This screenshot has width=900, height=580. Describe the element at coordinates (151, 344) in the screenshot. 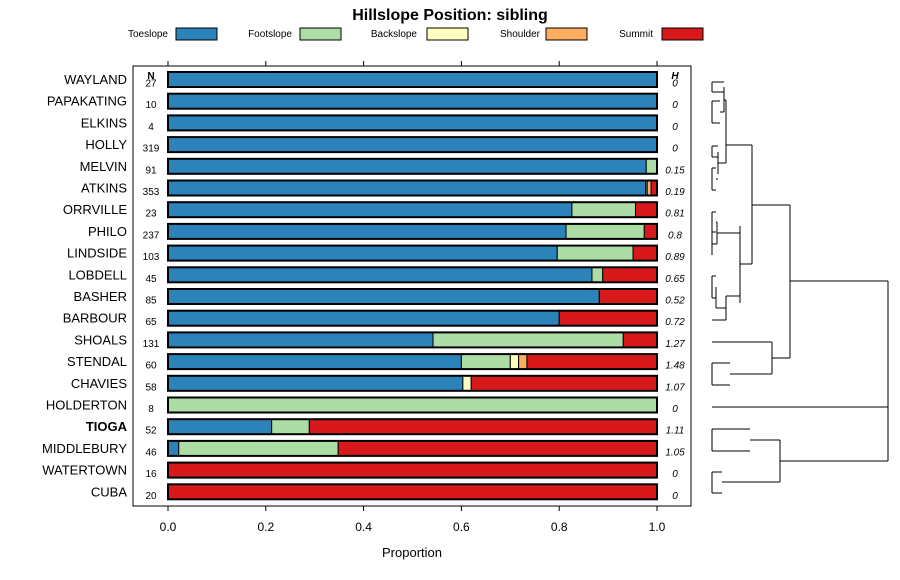

I see `row-n: 131` at that location.